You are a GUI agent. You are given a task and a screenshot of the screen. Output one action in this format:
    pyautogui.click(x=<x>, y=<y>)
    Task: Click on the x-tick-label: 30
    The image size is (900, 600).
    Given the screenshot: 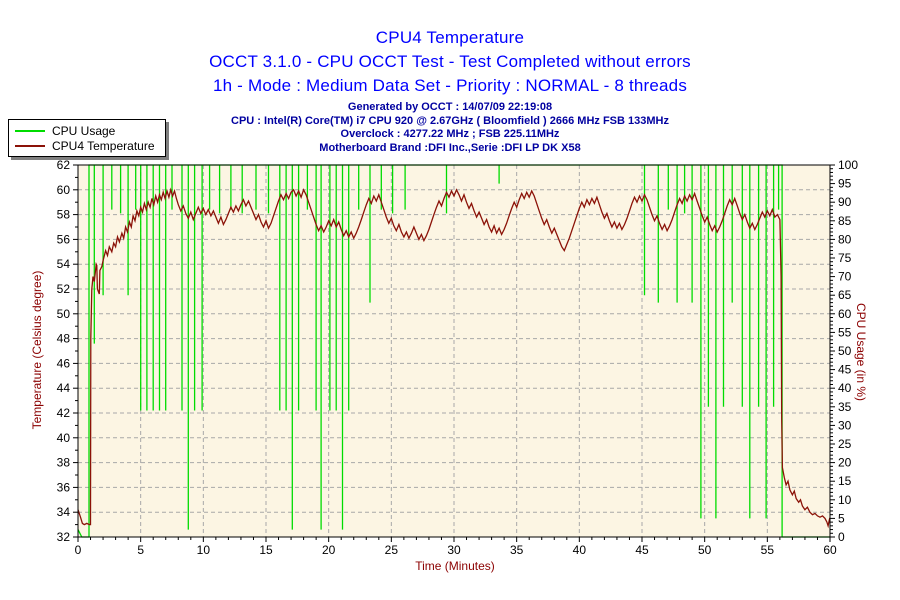 What is the action you would take?
    pyautogui.click(x=454, y=550)
    